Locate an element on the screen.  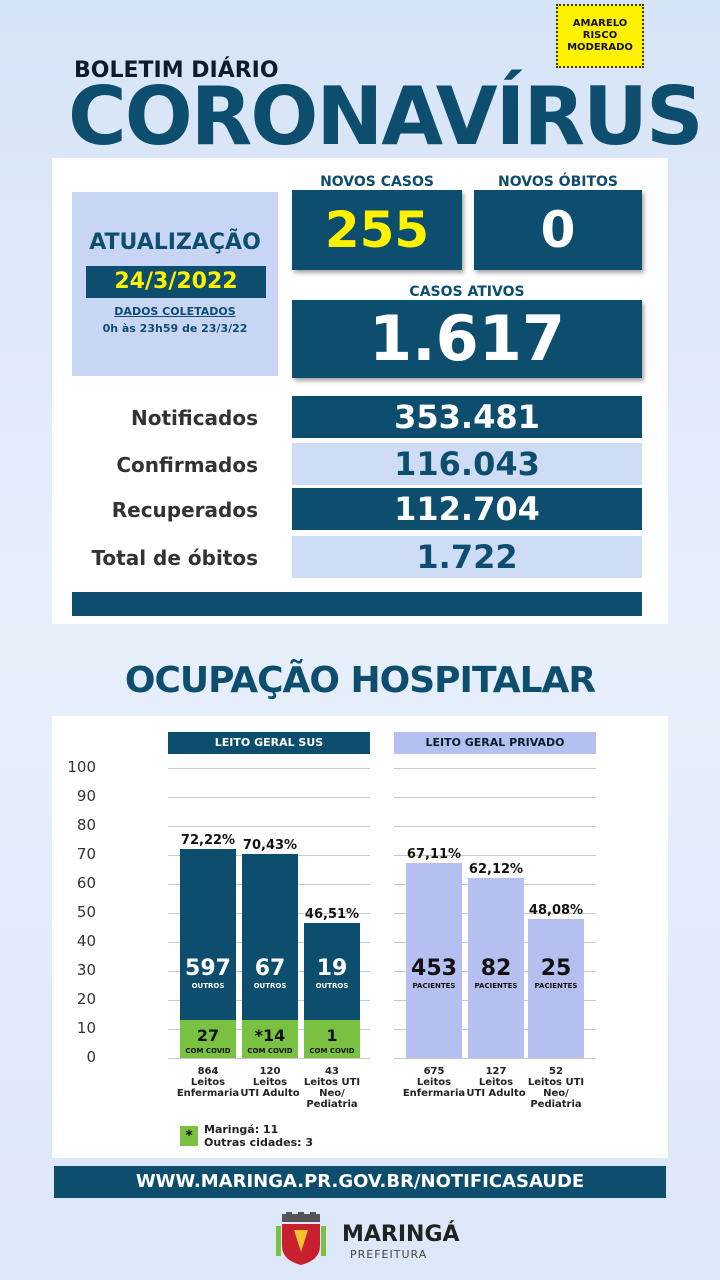
collected-period: 0h às 23h59 de 23/3/22 is located at coordinates (175, 328).